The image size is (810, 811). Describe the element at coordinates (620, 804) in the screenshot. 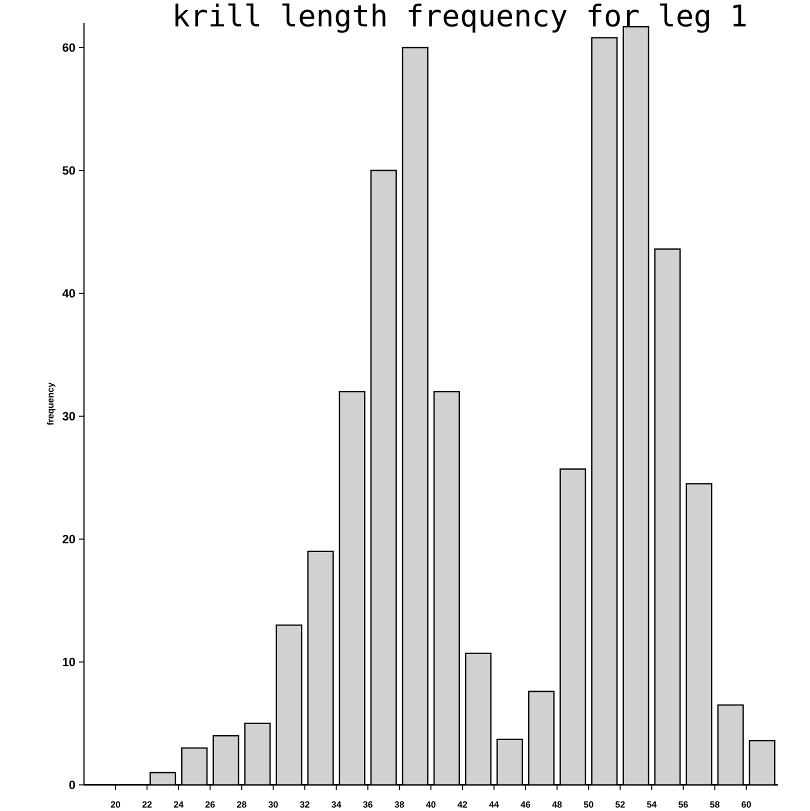

I see `x-tick-label: 52` at that location.